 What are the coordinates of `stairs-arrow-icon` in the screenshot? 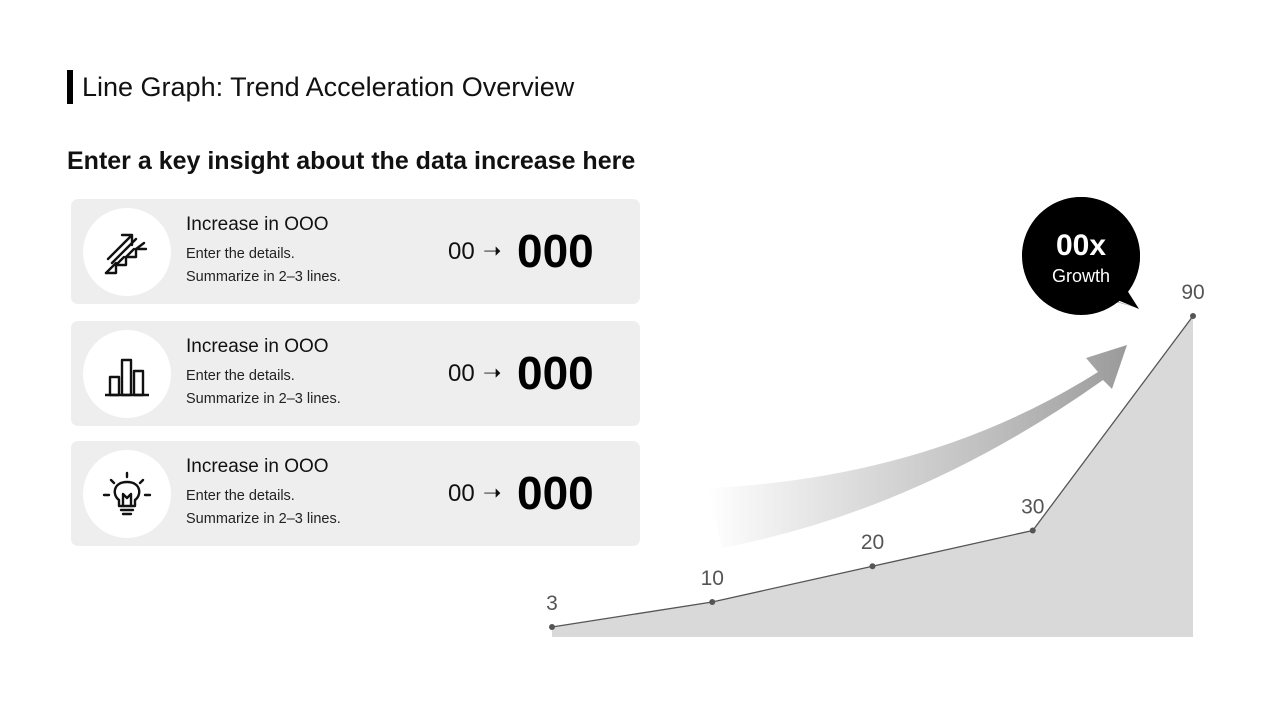 It's located at (126, 254).